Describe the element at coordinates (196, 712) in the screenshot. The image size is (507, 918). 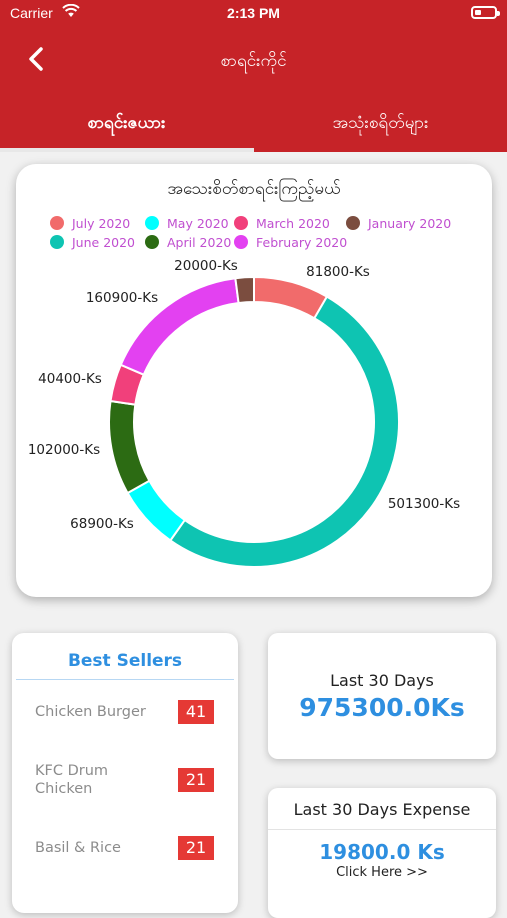
I see `seller-count-badge: 41` at that location.